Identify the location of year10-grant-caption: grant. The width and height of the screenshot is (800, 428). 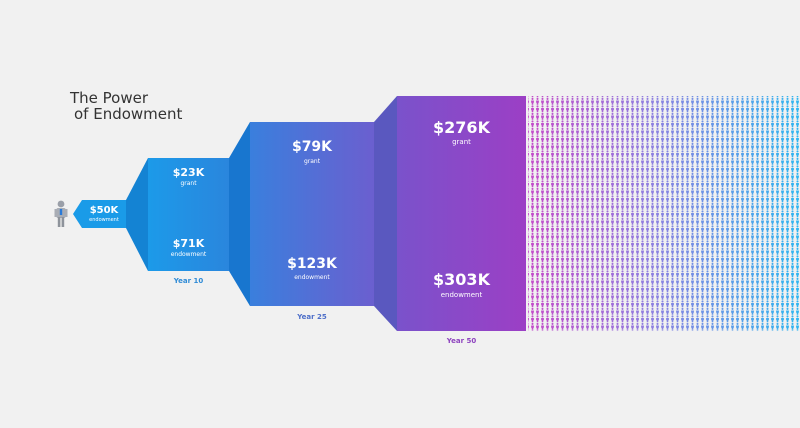
(188, 183).